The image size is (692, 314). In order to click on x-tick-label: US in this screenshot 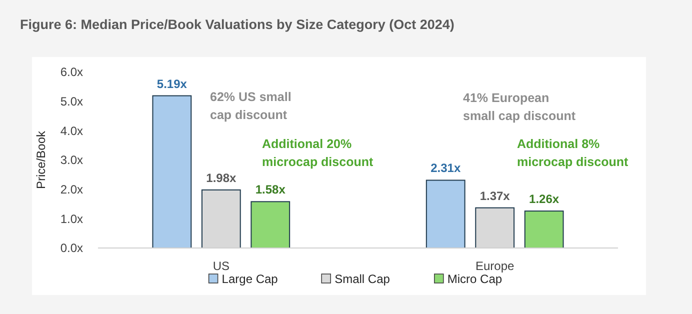, I will do `click(221, 266)`.